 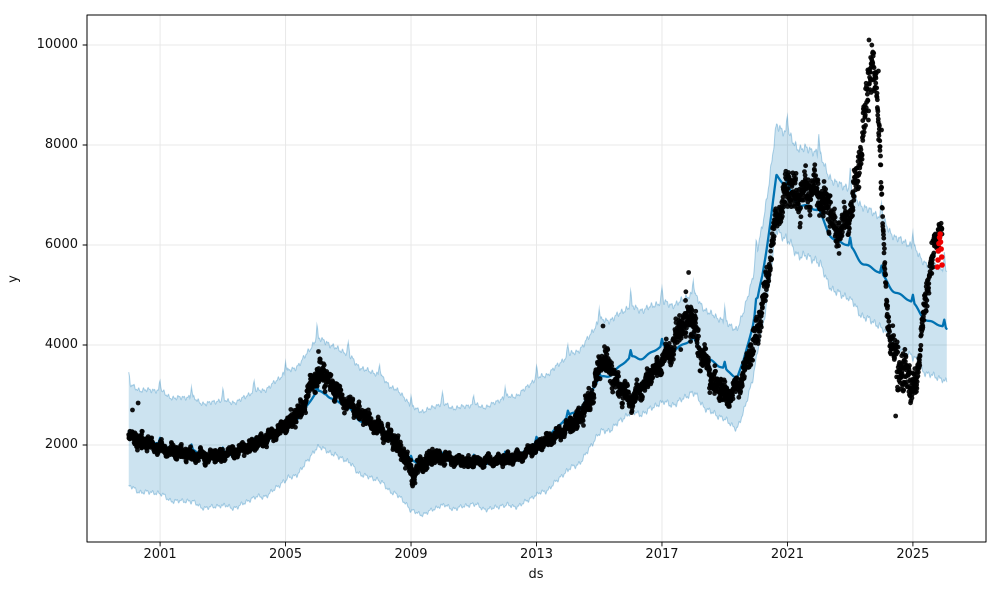 I want to click on x-axis-label: ds, so click(x=536, y=574).